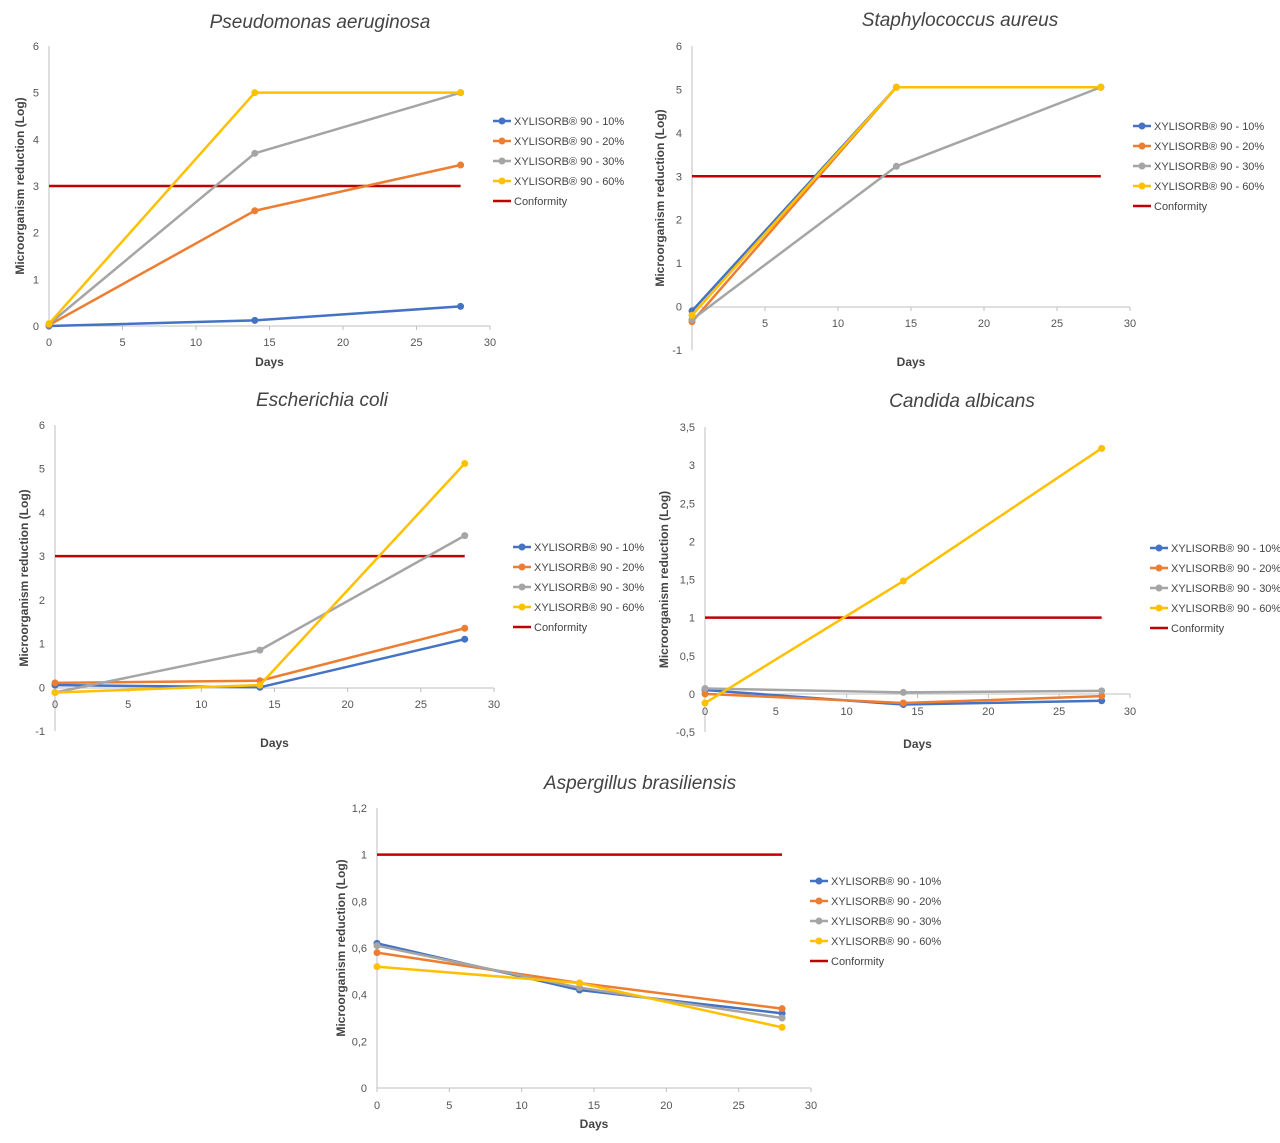  What do you see at coordinates (765, 324) in the screenshot?
I see `x-tick-label: 5` at bounding box center [765, 324].